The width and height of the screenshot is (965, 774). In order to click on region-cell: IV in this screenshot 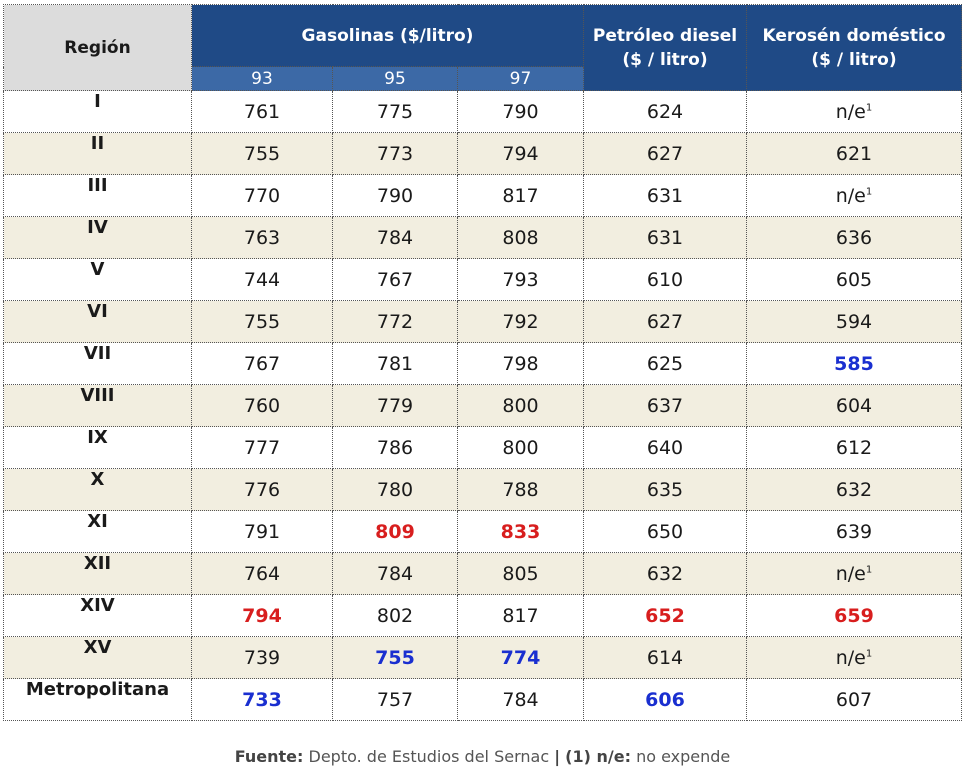, I will do `click(97, 237)`.